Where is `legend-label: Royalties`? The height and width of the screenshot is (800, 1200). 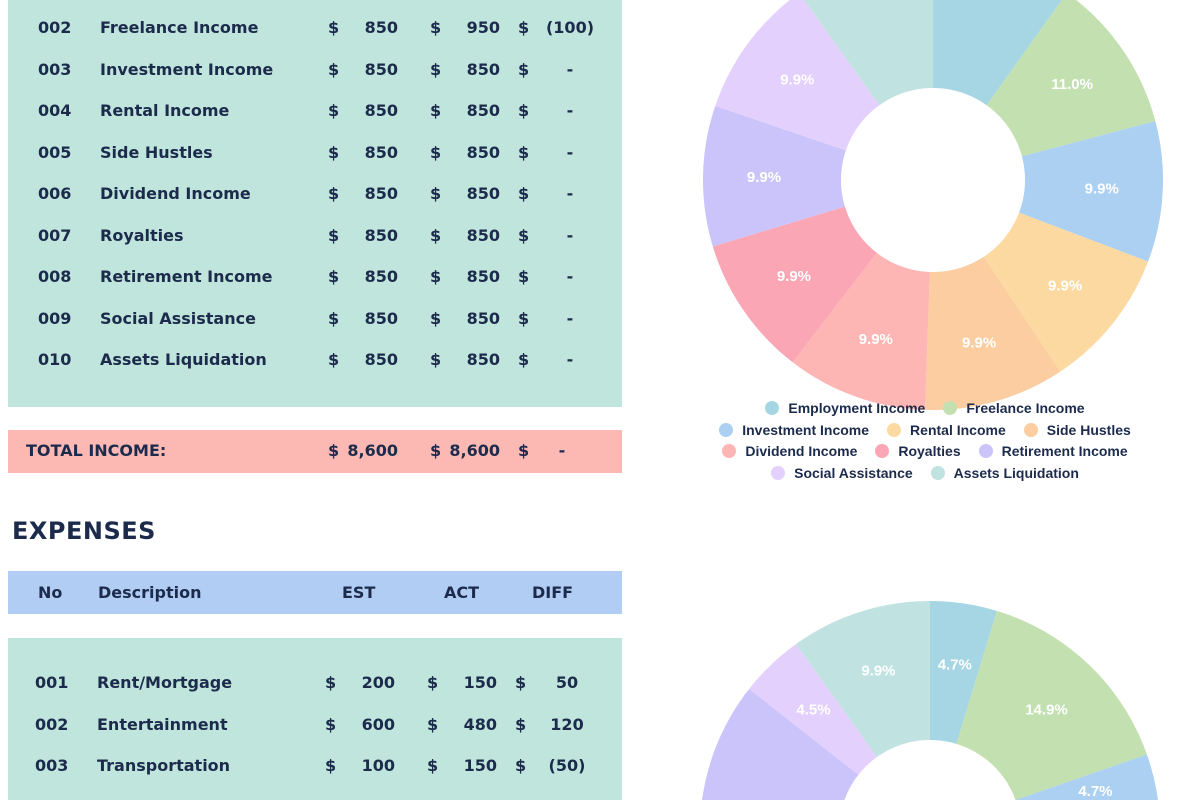 legend-label: Royalties is located at coordinates (929, 451).